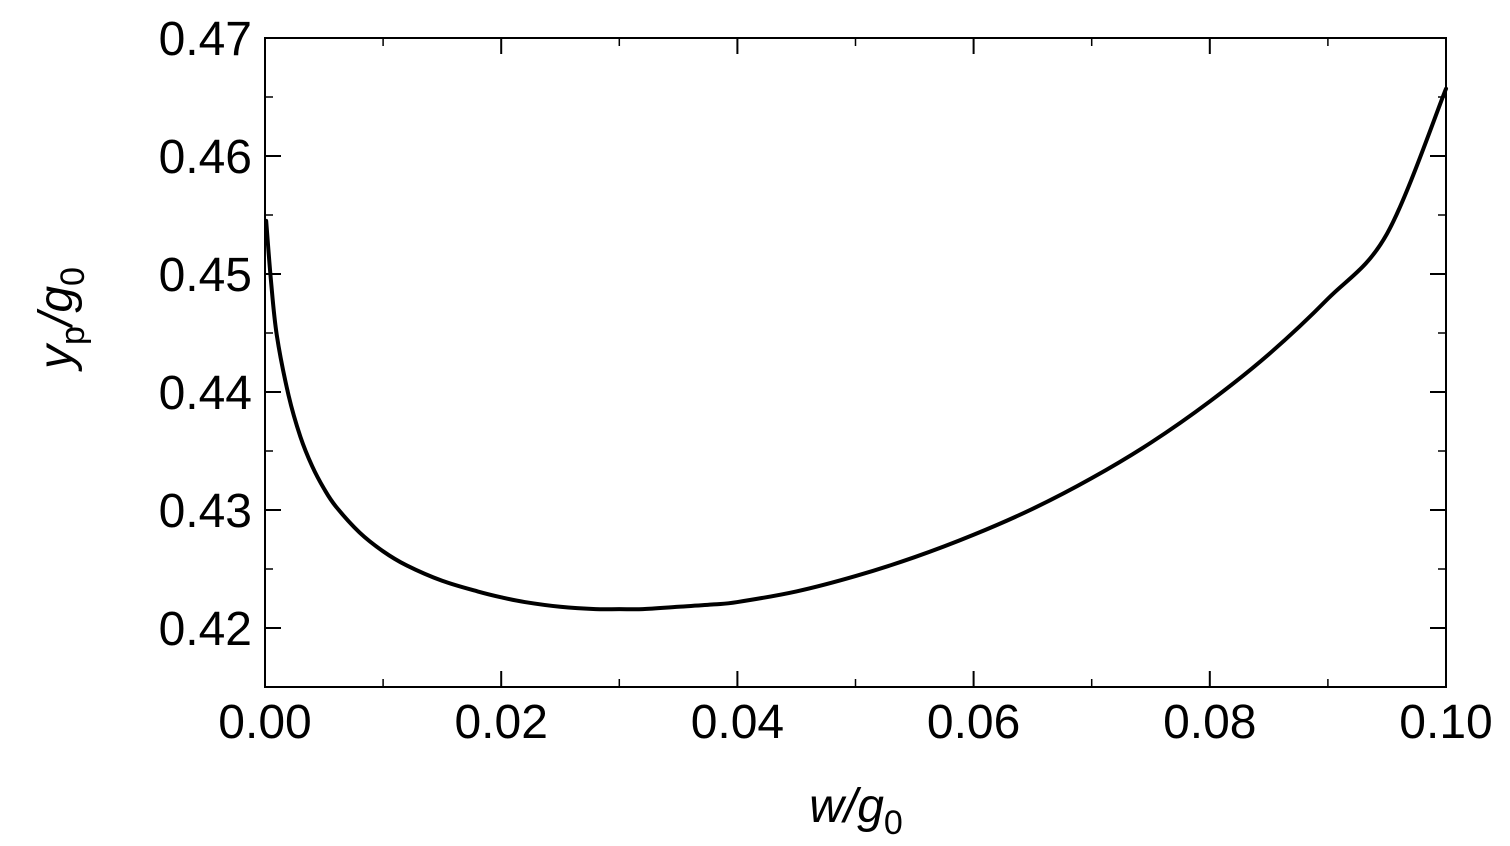 The width and height of the screenshot is (1510, 846). I want to click on axis-label-text: /g, so click(56, 307).